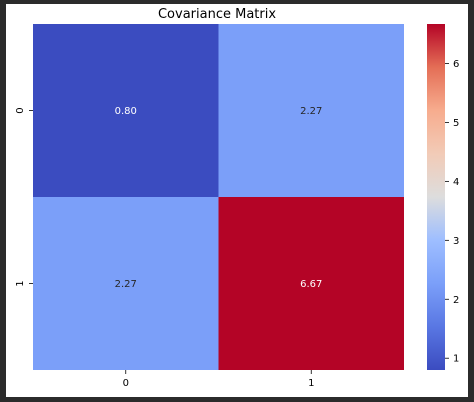  I want to click on y-tick-label: 0, so click(20, 110).